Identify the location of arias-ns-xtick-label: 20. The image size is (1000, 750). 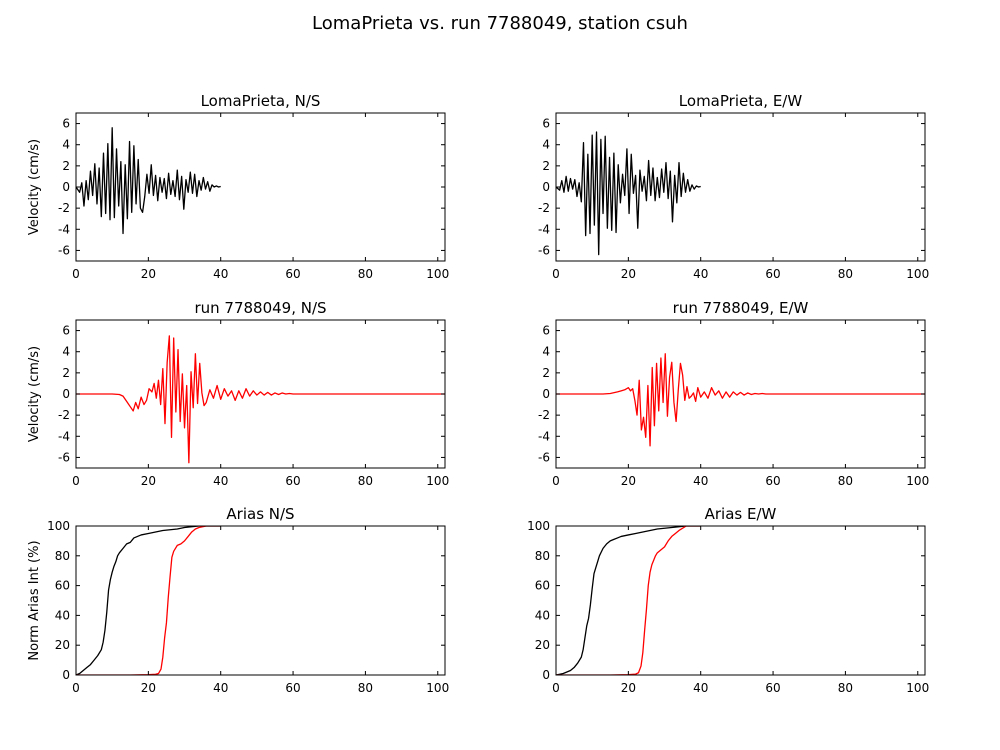
(148, 688).